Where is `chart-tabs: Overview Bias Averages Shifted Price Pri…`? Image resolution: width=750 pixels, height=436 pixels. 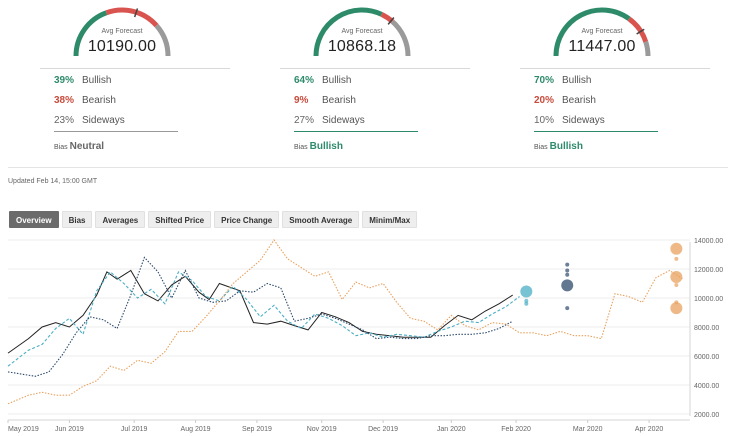
chart-tabs: Overview Bias Averages Shifted Price Pri… is located at coordinates (213, 219).